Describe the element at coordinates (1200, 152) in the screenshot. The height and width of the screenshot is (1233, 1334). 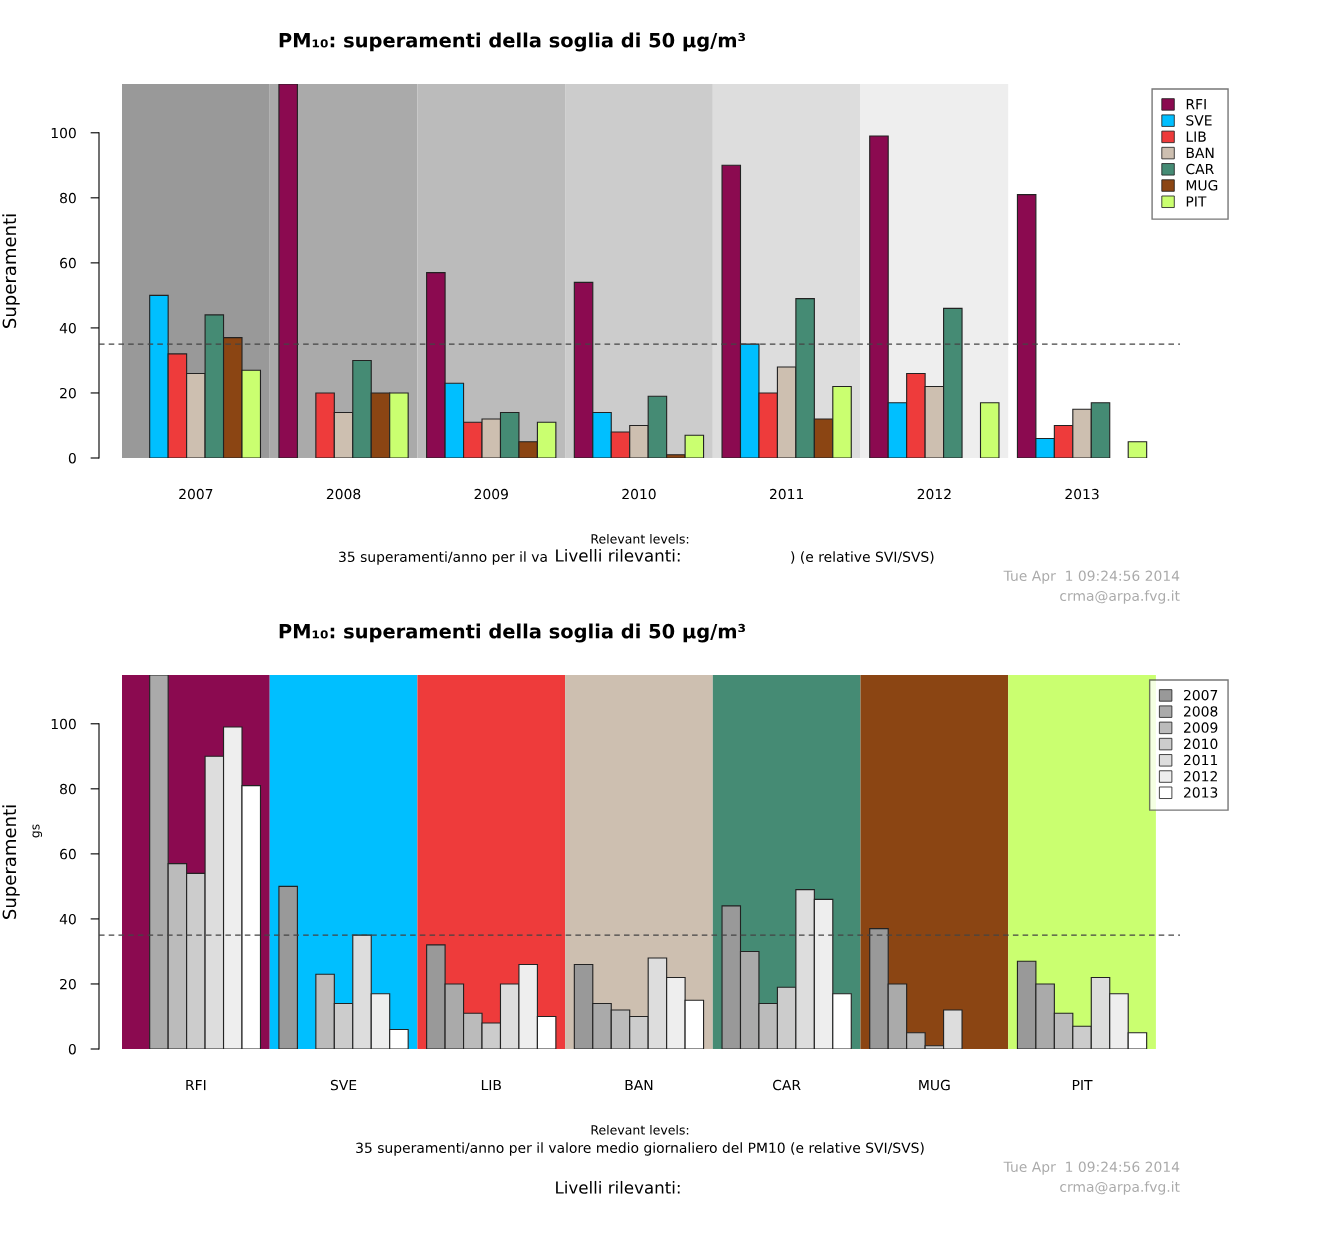
I see `legend-label: BAN` at that location.